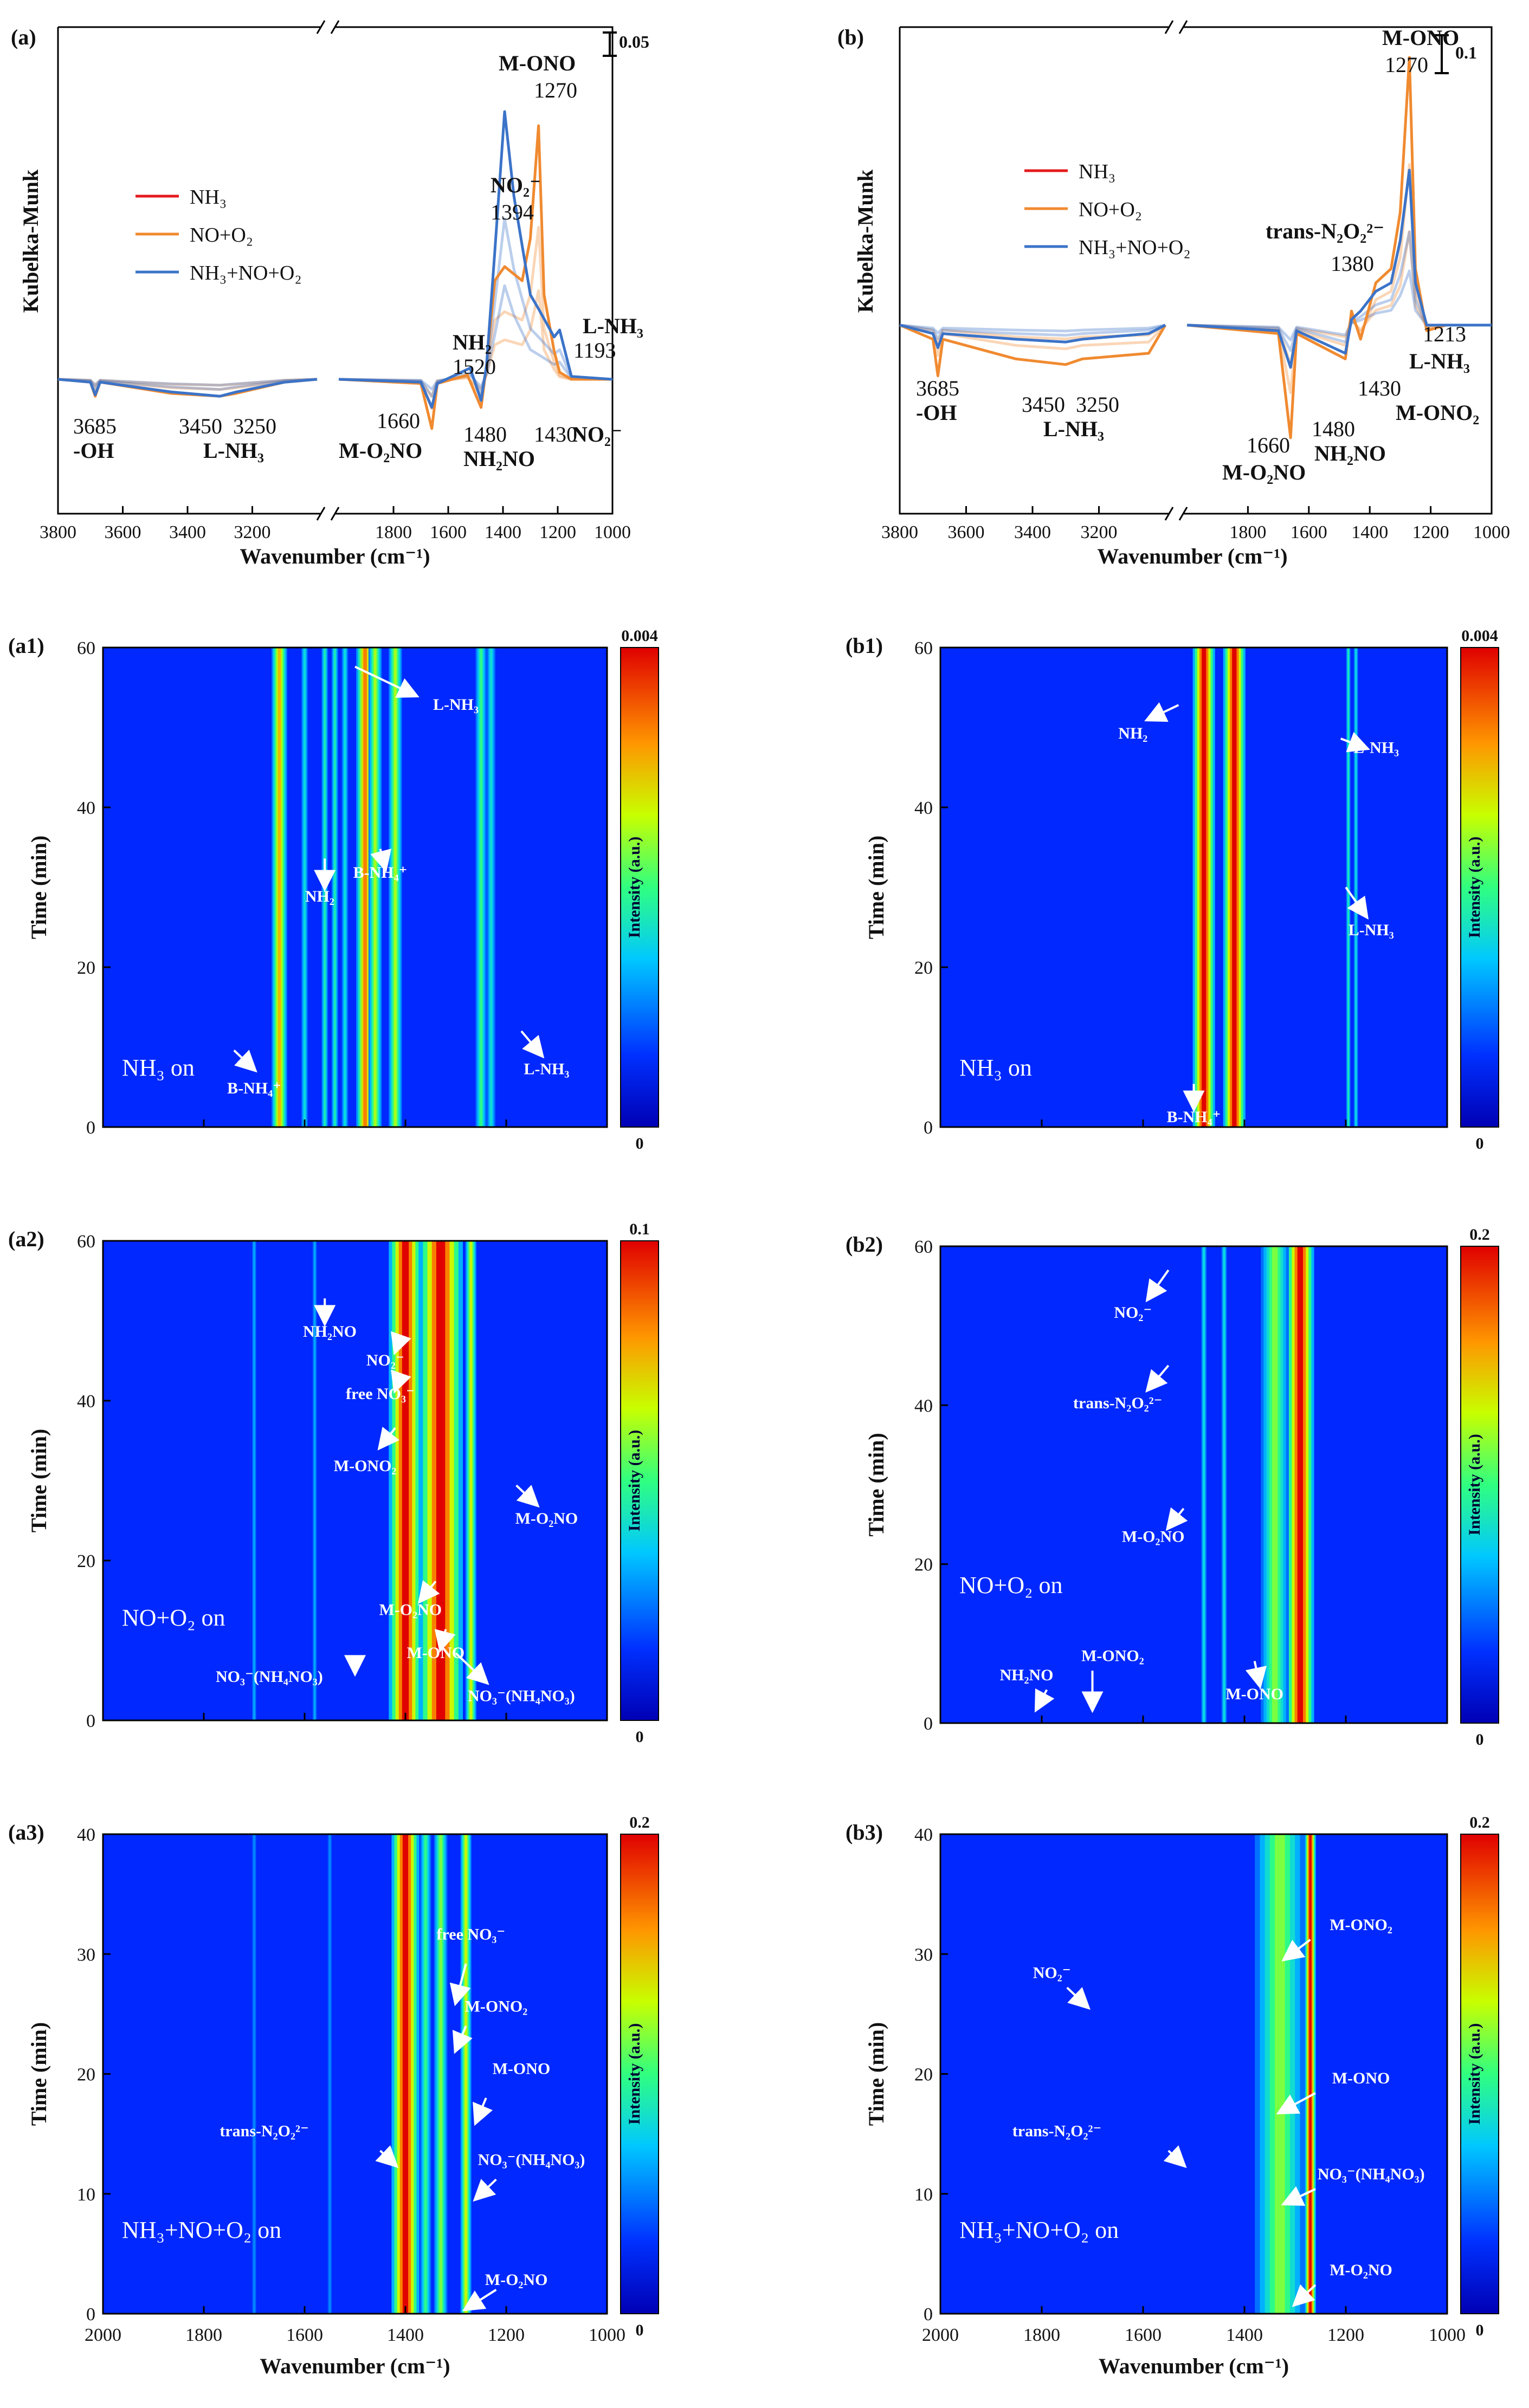 The image size is (1529, 2408). What do you see at coordinates (187, 382) in the screenshot?
I see `series-ghost-trace` at bounding box center [187, 382].